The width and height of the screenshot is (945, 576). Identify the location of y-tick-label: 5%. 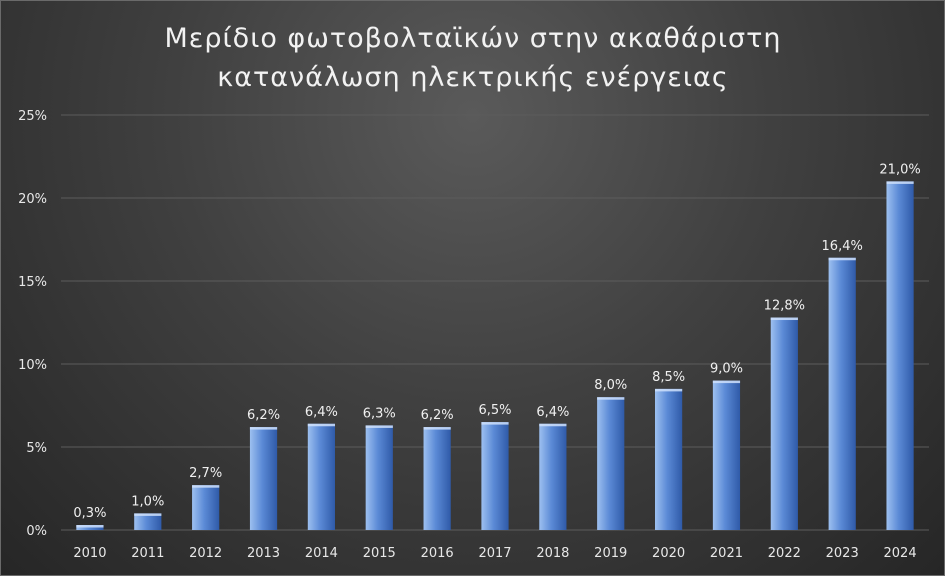
(36, 448).